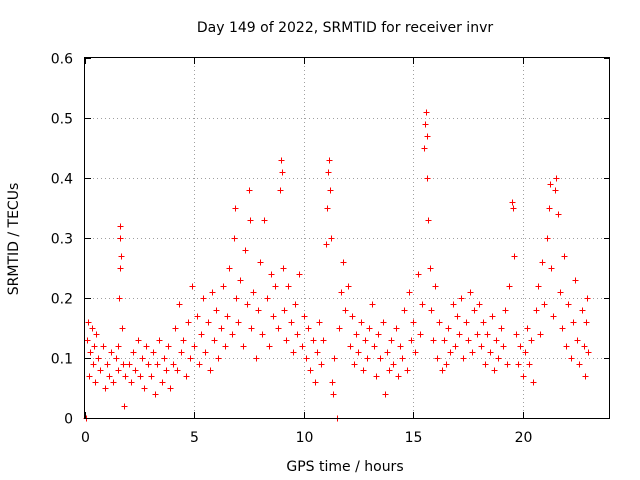  I want to click on y-tick-label: 0.1, so click(62, 360).